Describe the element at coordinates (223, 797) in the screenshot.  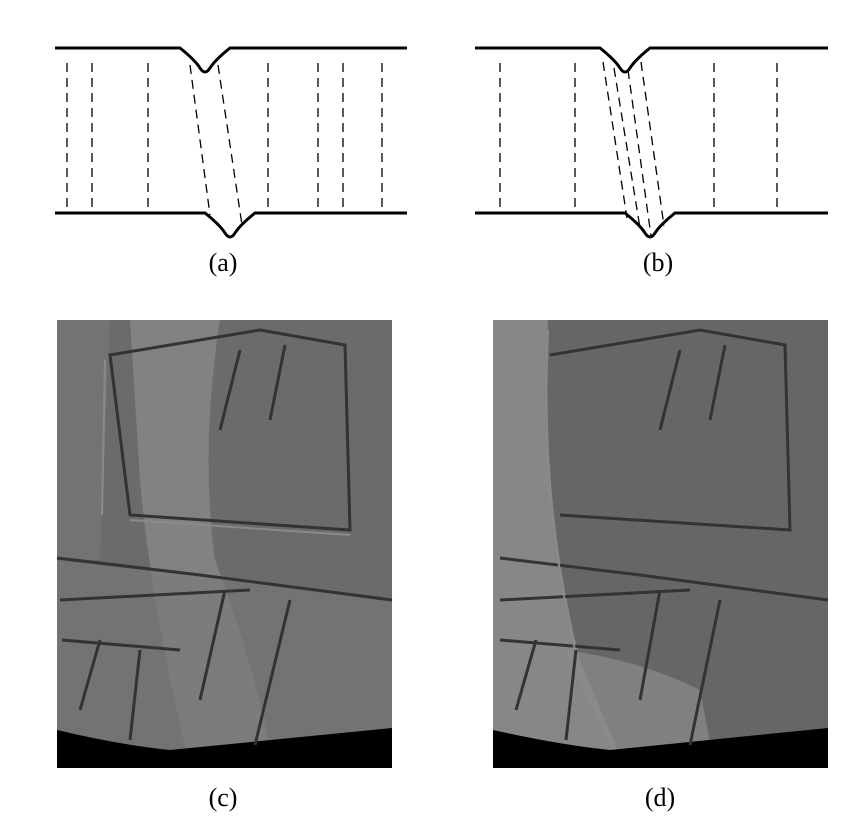
I see `caption-c: (c)` at that location.